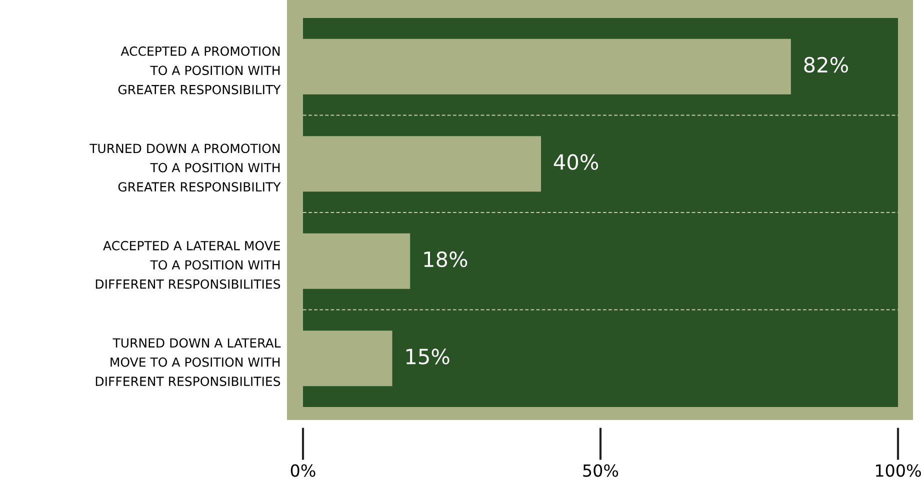 This screenshot has width=921, height=484. What do you see at coordinates (600, 470) in the screenshot?
I see `x-tick-label: 50%` at bounding box center [600, 470].